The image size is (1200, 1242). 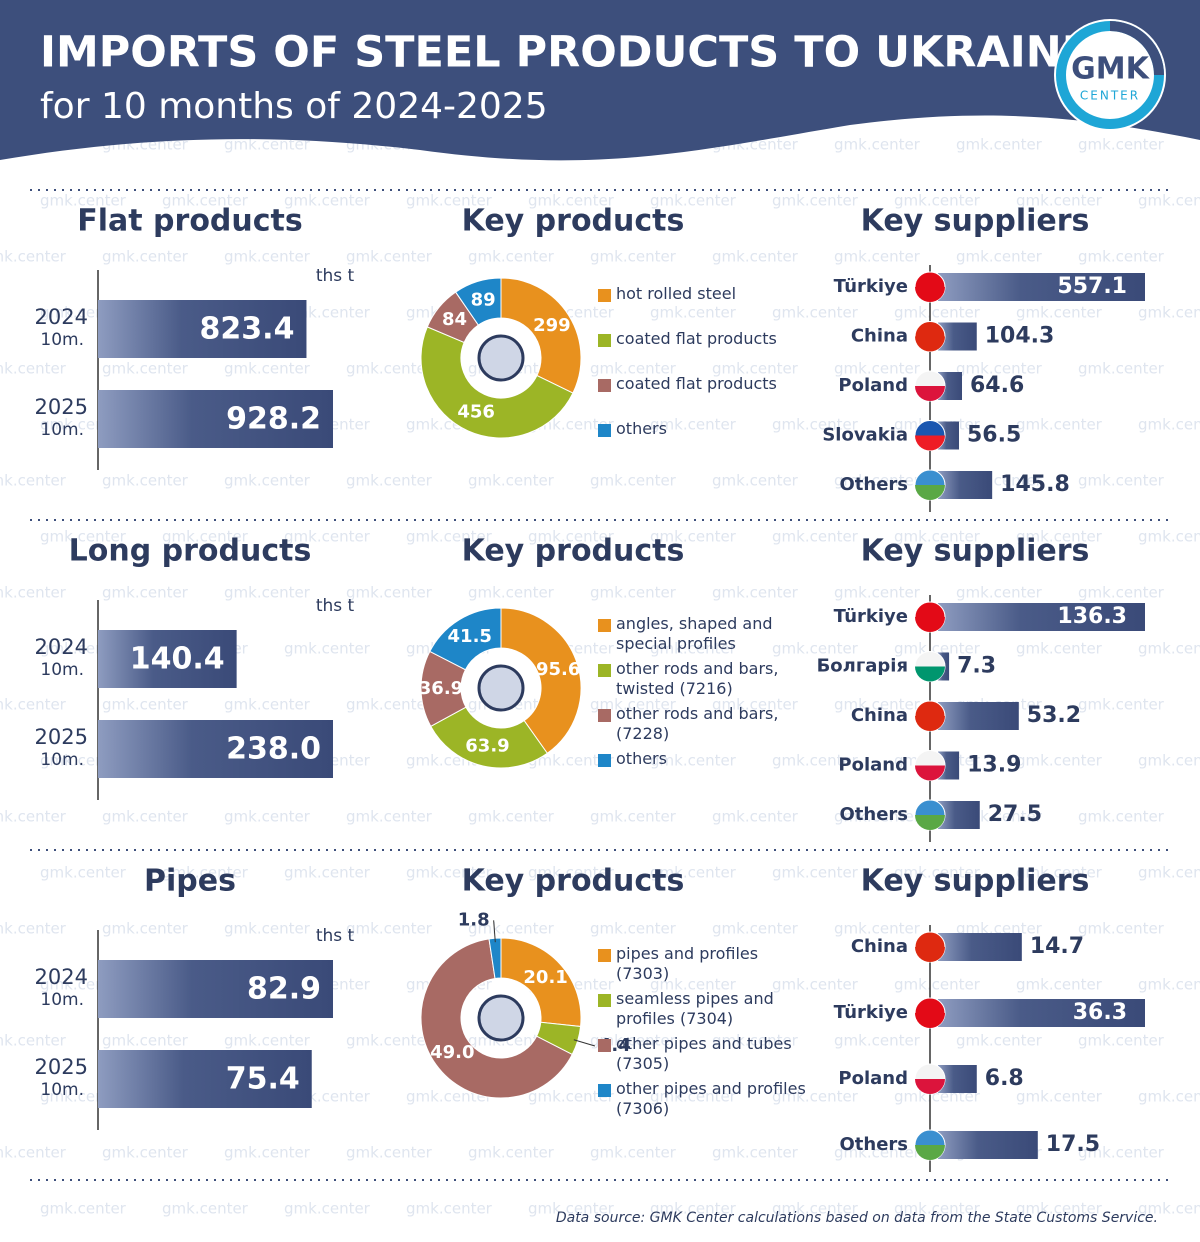 What do you see at coordinates (494, 931) in the screenshot?
I see `leader-line` at bounding box center [494, 931].